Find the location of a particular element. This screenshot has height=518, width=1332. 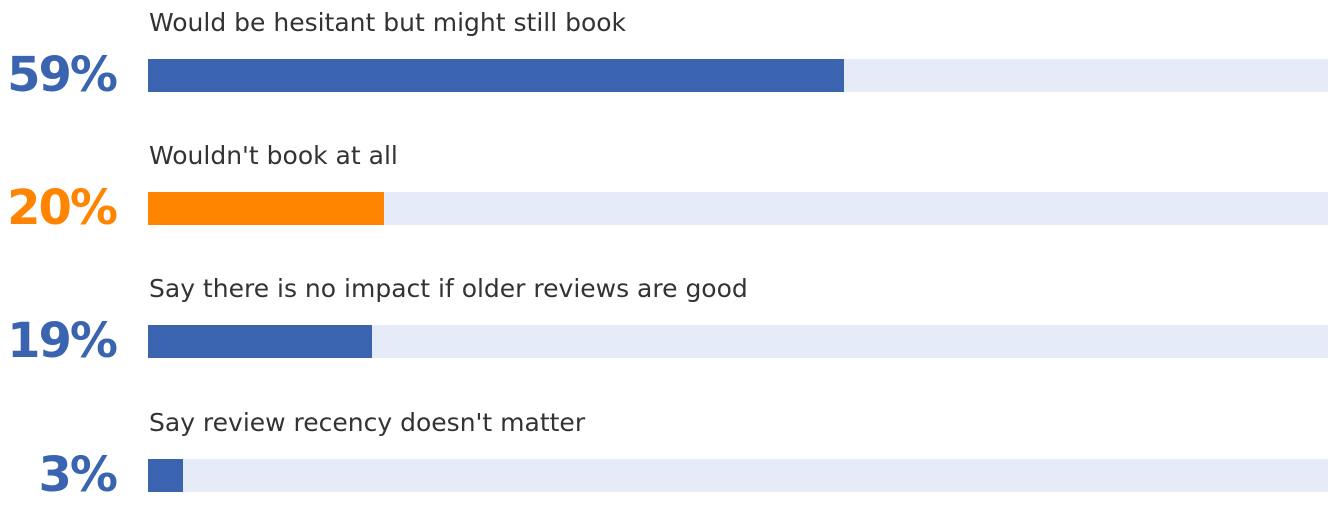

value-label: 19% is located at coordinates (62, 341).